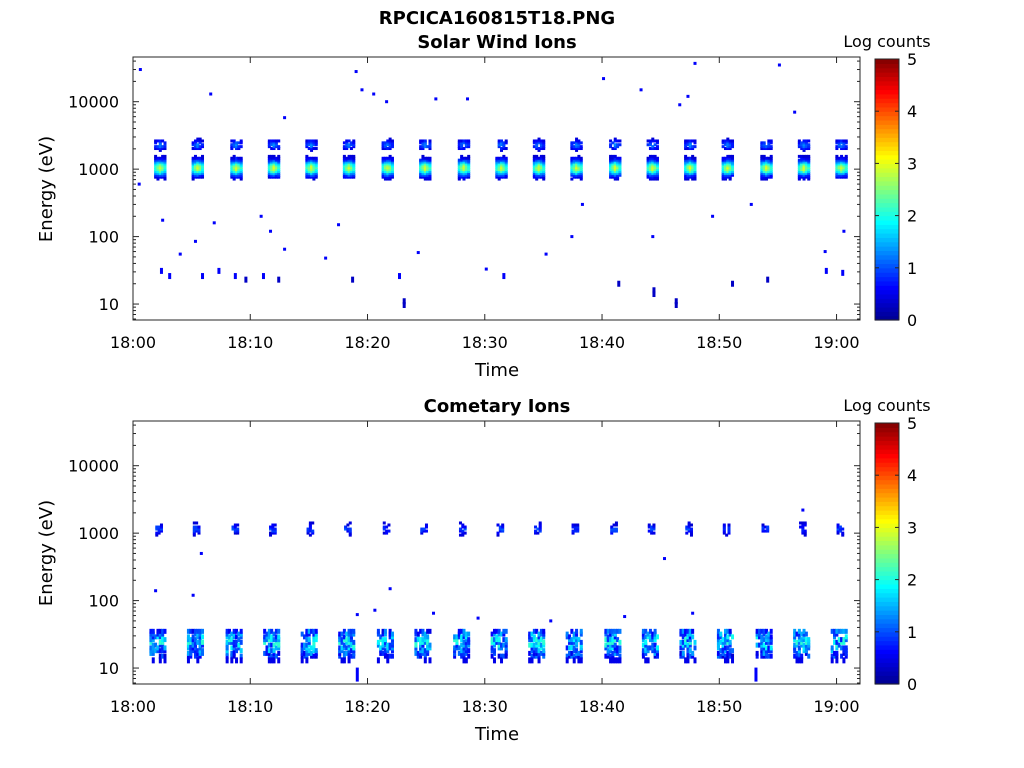  What do you see at coordinates (133, 342) in the screenshot?
I see `x-tick-label: 18:00` at bounding box center [133, 342].